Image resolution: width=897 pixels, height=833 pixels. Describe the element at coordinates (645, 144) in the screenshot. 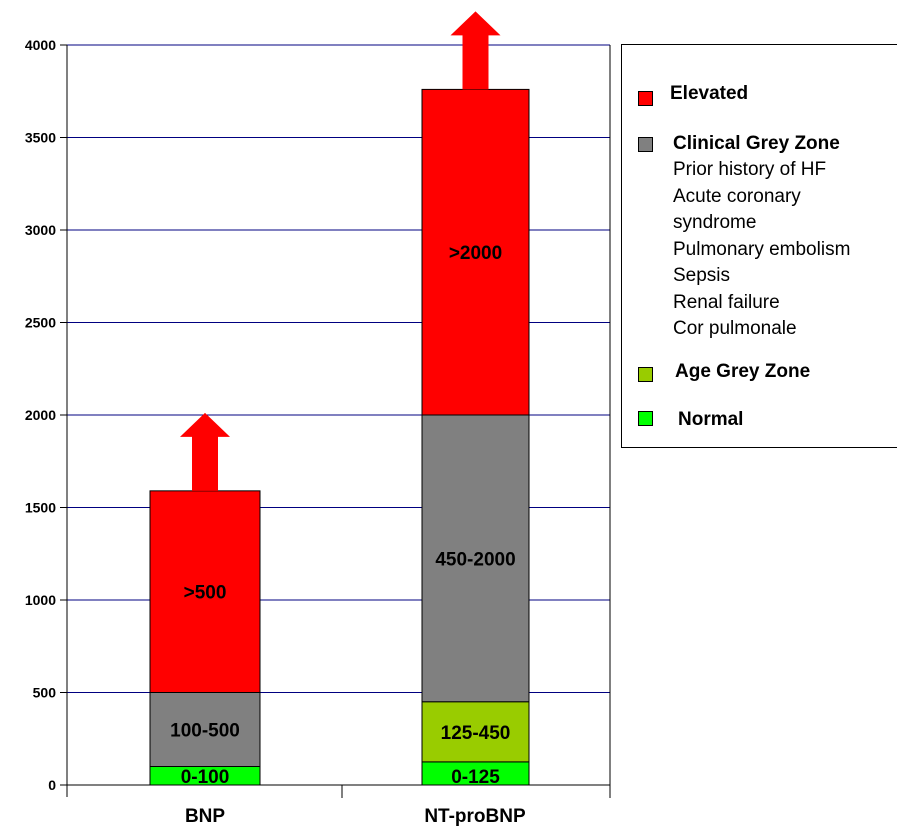

I see `legend-swatch-clinical-grey-zone` at that location.